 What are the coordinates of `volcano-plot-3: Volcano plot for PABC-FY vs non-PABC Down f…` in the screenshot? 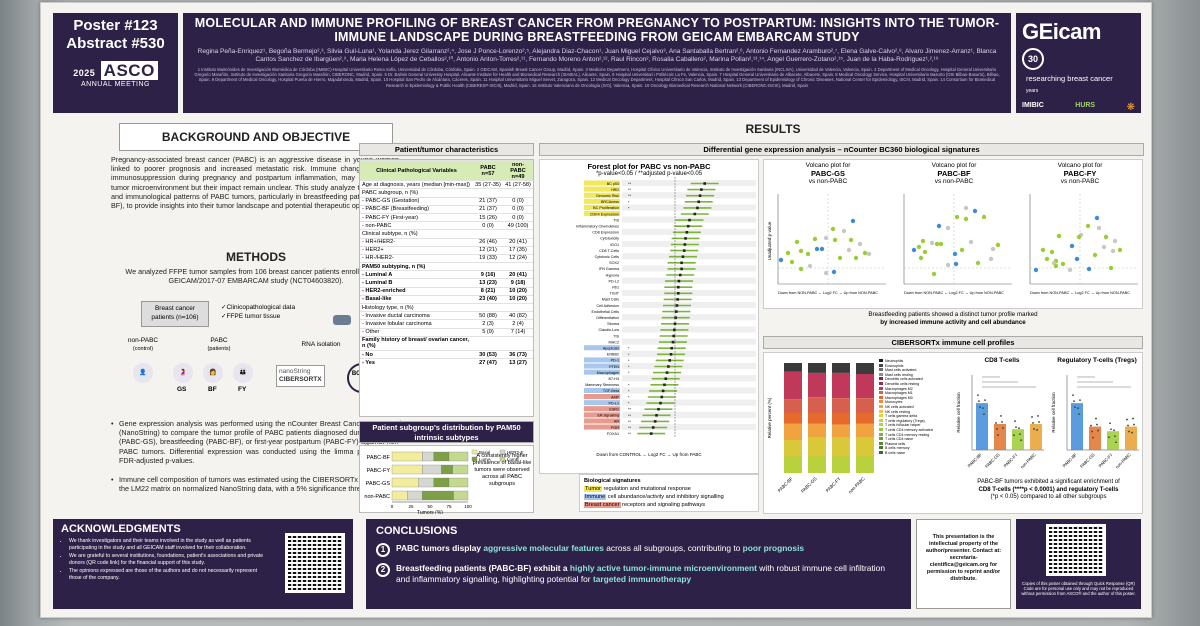 It's located at (1080, 235).